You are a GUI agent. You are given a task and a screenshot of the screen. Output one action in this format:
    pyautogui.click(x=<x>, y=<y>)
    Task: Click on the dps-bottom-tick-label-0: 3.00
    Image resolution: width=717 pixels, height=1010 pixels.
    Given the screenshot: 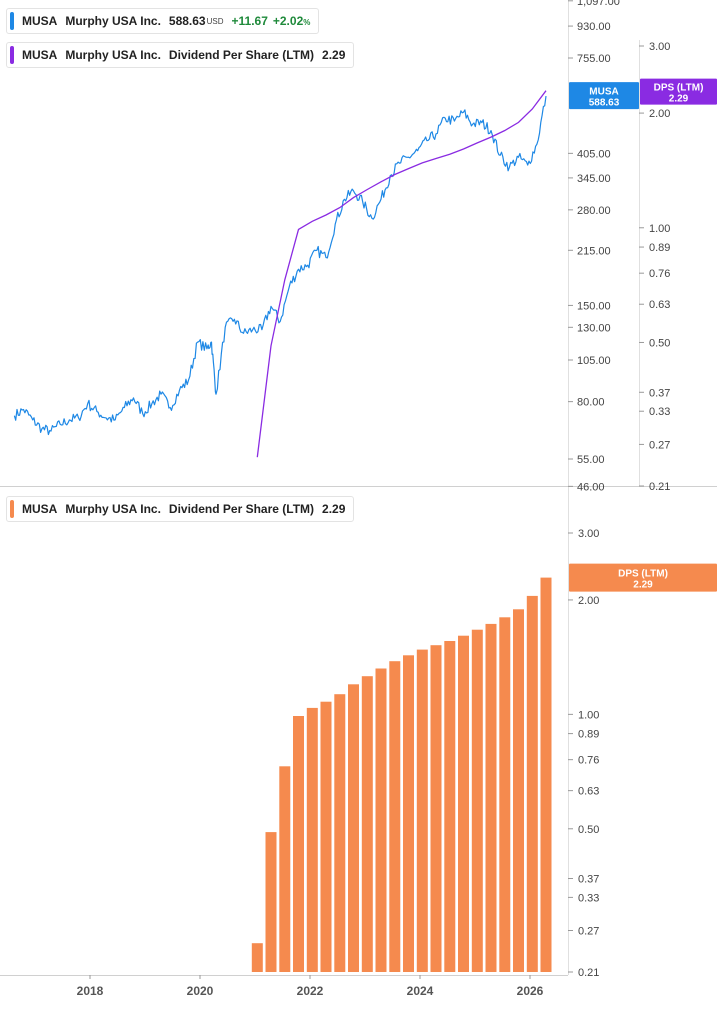 What is the action you would take?
    pyautogui.click(x=588, y=534)
    